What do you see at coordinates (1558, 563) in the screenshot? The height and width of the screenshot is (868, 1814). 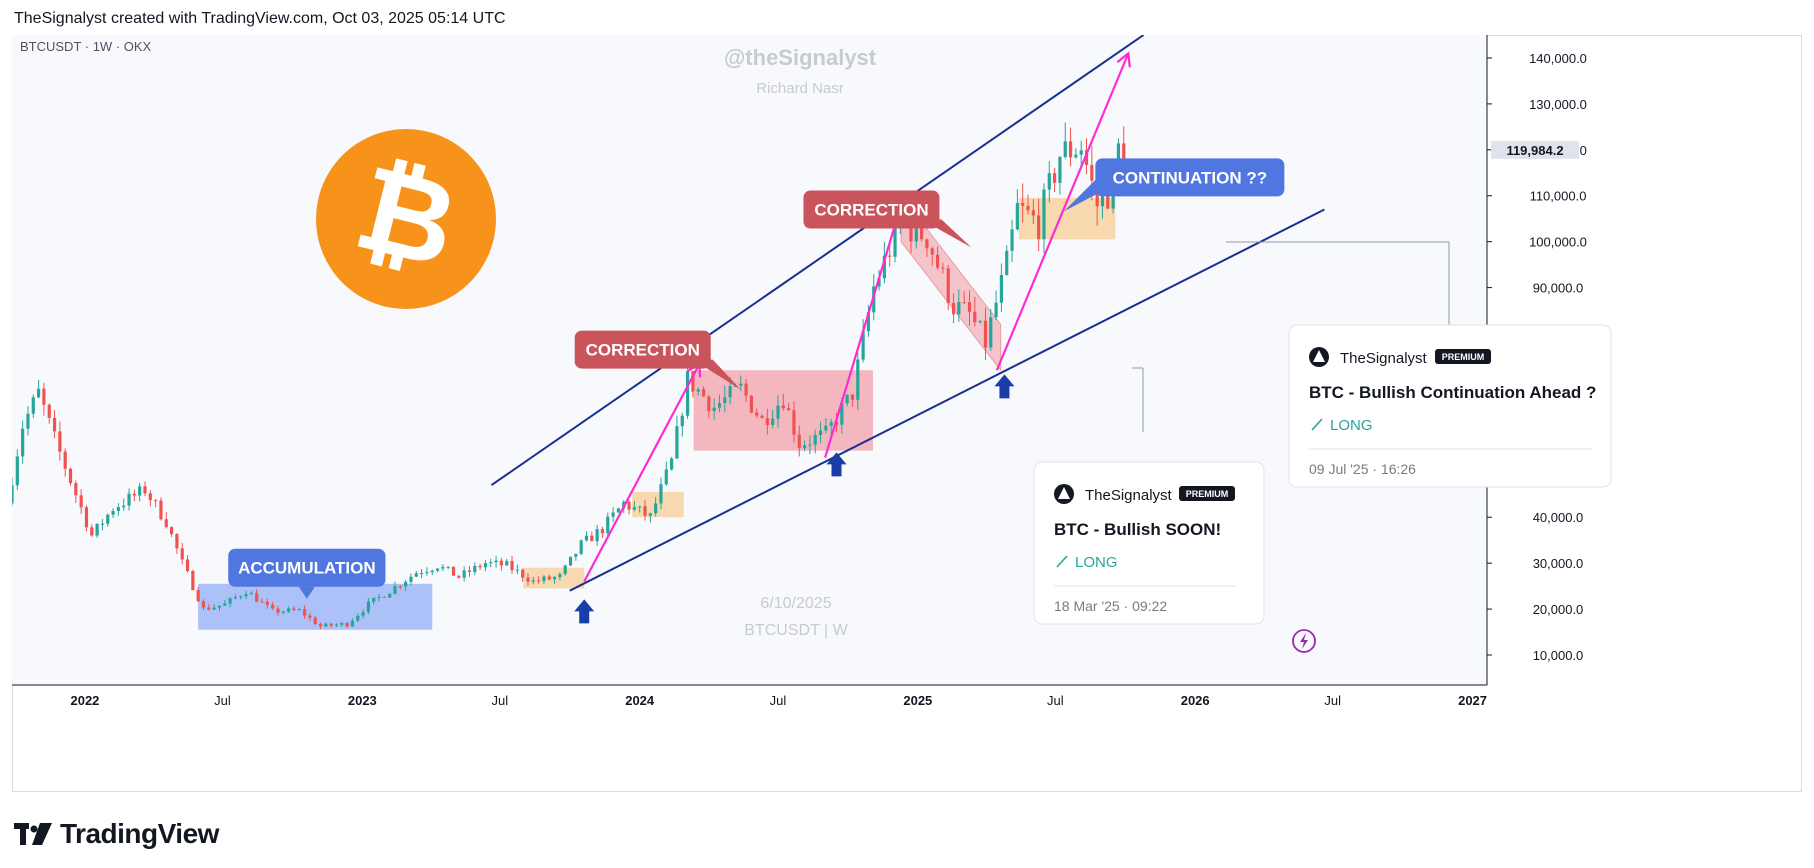 I see `y-tick-label: 30,000.0` at bounding box center [1558, 563].